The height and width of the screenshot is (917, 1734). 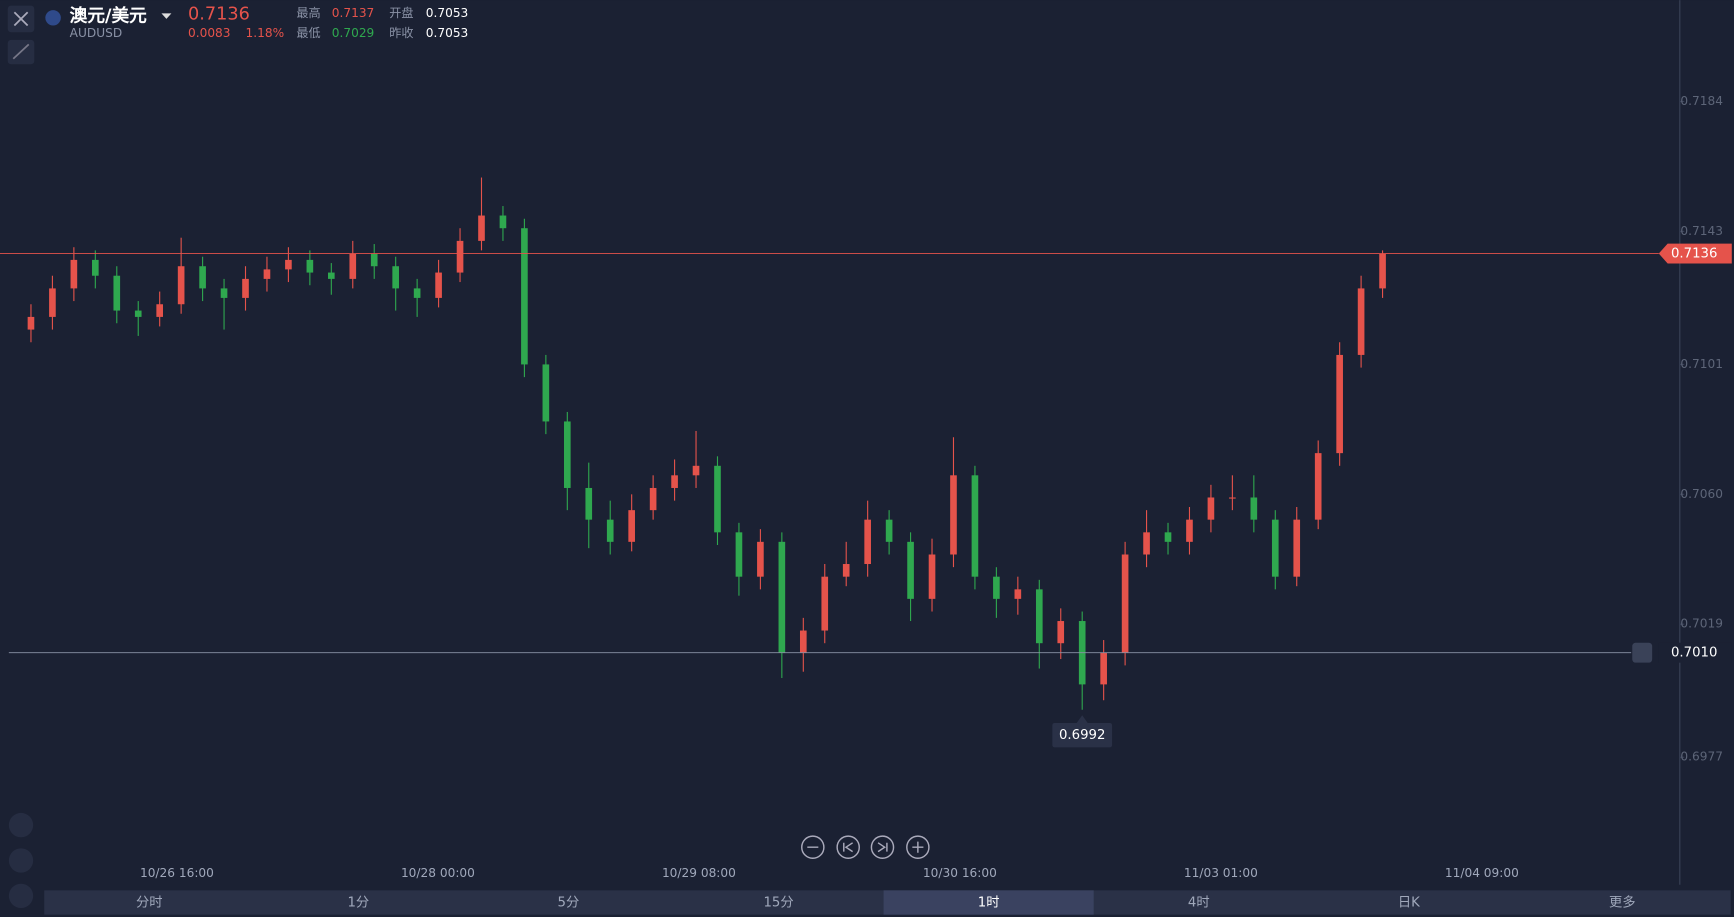 What do you see at coordinates (21, 860) in the screenshot?
I see `draw-button` at bounding box center [21, 860].